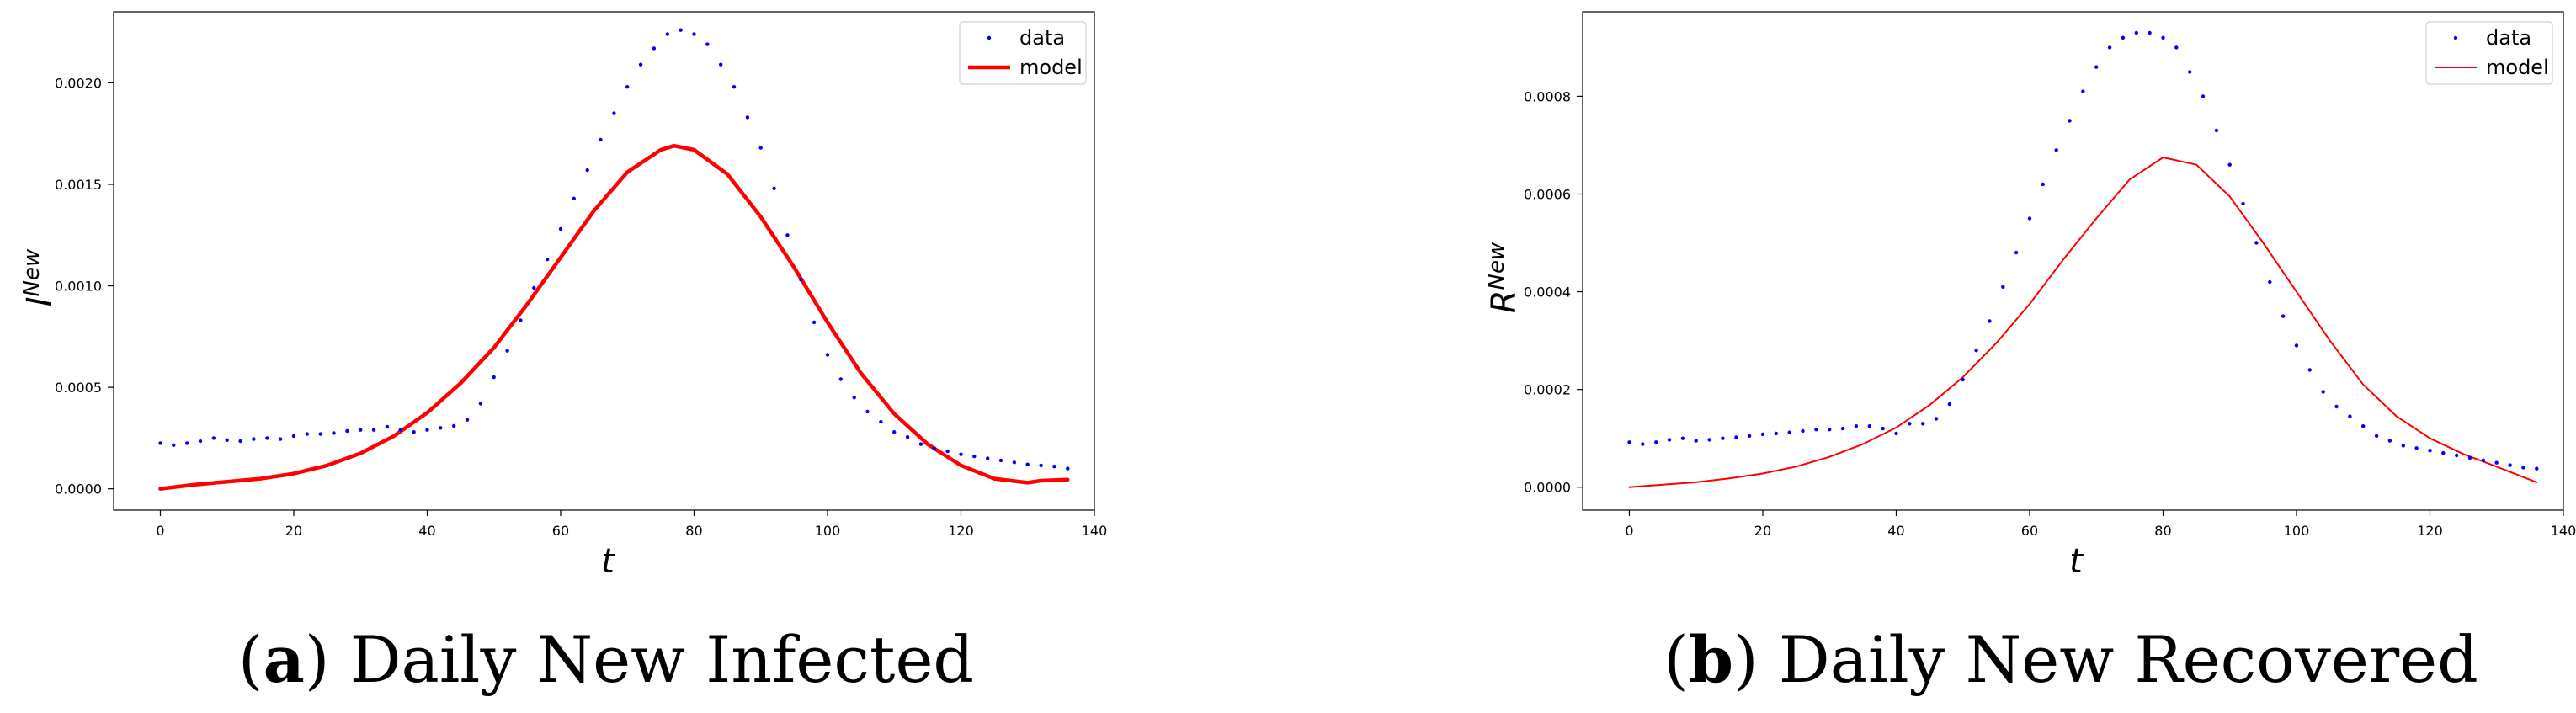 The image size is (2576, 713). What do you see at coordinates (961, 531) in the screenshot?
I see `x-tick-label: 120` at bounding box center [961, 531].